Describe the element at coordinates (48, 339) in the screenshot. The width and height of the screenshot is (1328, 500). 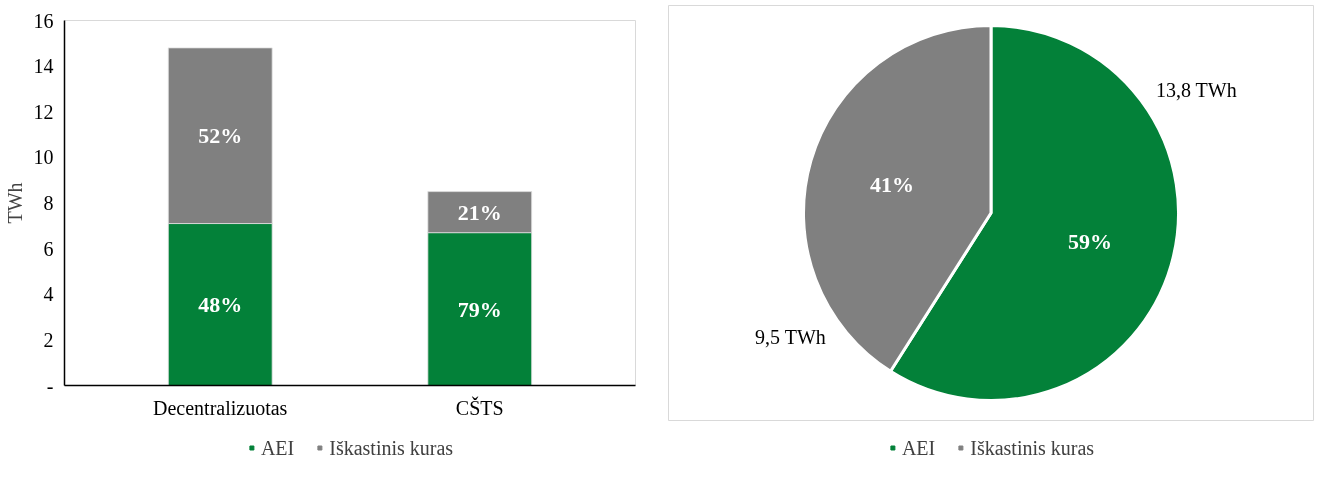
I see `y-tick-label: 2` at that location.